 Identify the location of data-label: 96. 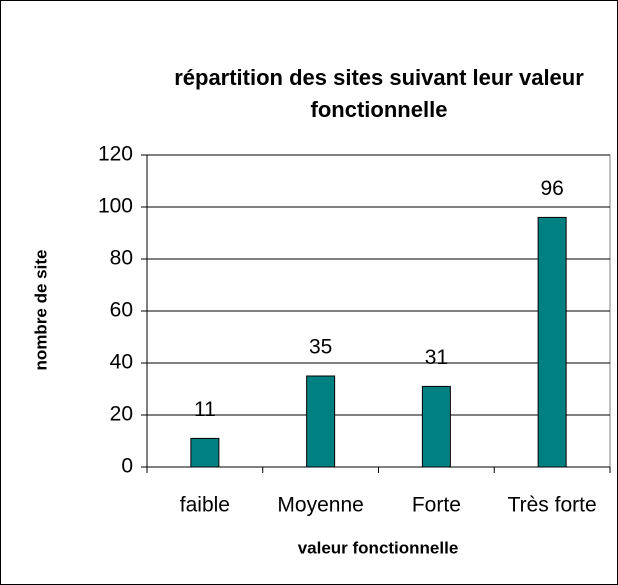
(551, 188).